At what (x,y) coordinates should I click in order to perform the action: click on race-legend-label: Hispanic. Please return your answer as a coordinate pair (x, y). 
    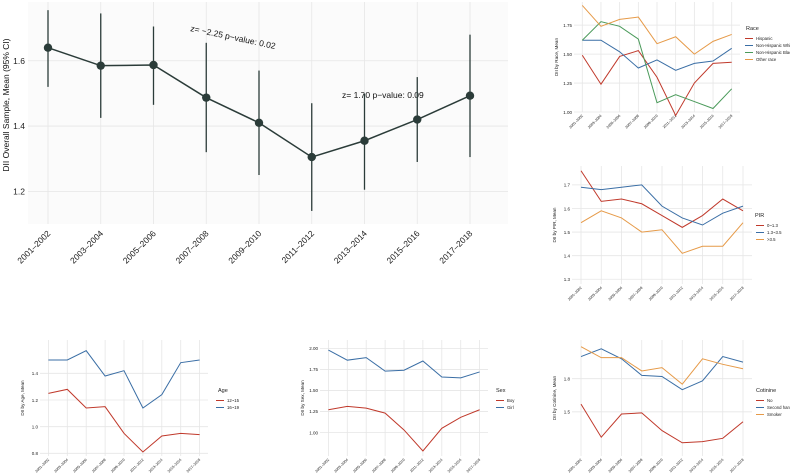
    Looking at the image, I should click on (764, 38).